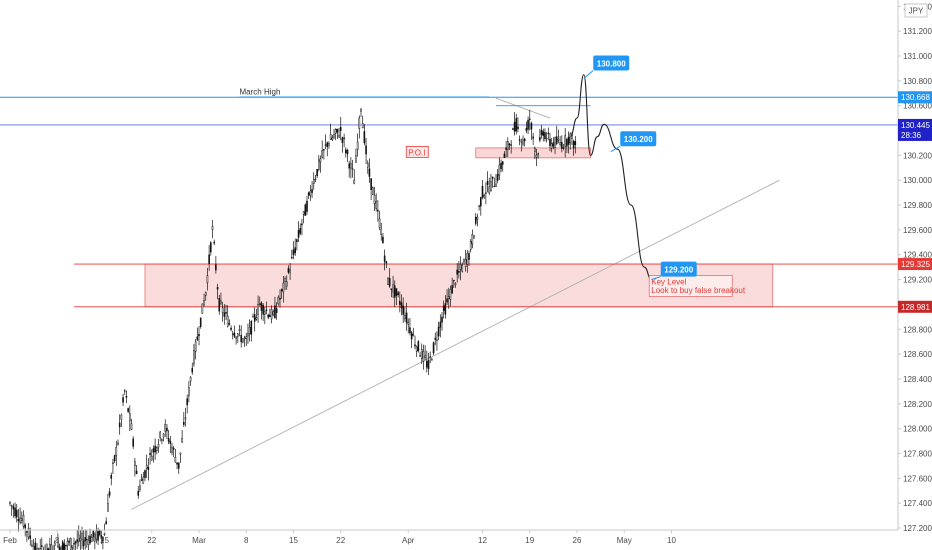 This screenshot has height=550, width=932. Describe the element at coordinates (408, 540) in the screenshot. I see `x-tick-label: Apr` at that location.